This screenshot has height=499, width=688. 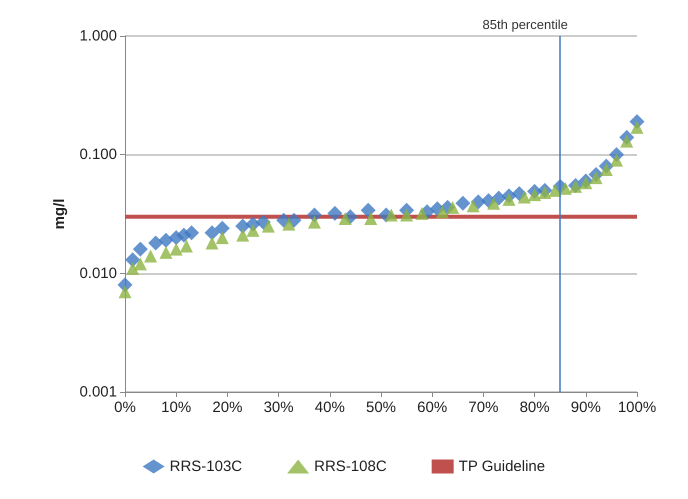 What do you see at coordinates (432, 407) in the screenshot?
I see `x-tick-label: 60%` at bounding box center [432, 407].